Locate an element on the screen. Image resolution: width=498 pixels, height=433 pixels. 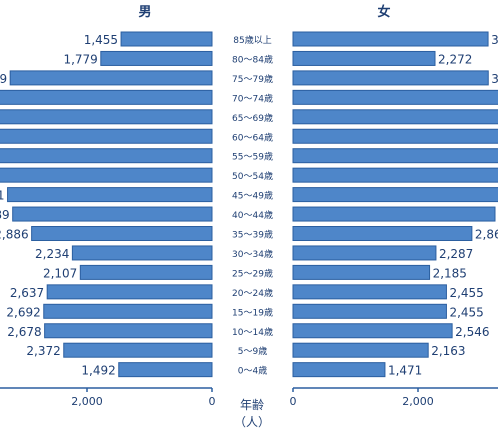
age-category-label: 55～59歳 is located at coordinates (252, 157).